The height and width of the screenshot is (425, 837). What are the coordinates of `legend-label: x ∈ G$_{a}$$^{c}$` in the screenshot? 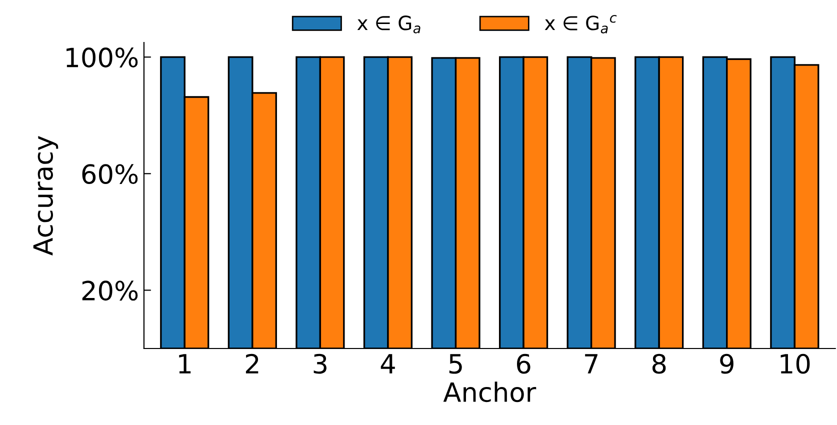 It's located at (580, 24).